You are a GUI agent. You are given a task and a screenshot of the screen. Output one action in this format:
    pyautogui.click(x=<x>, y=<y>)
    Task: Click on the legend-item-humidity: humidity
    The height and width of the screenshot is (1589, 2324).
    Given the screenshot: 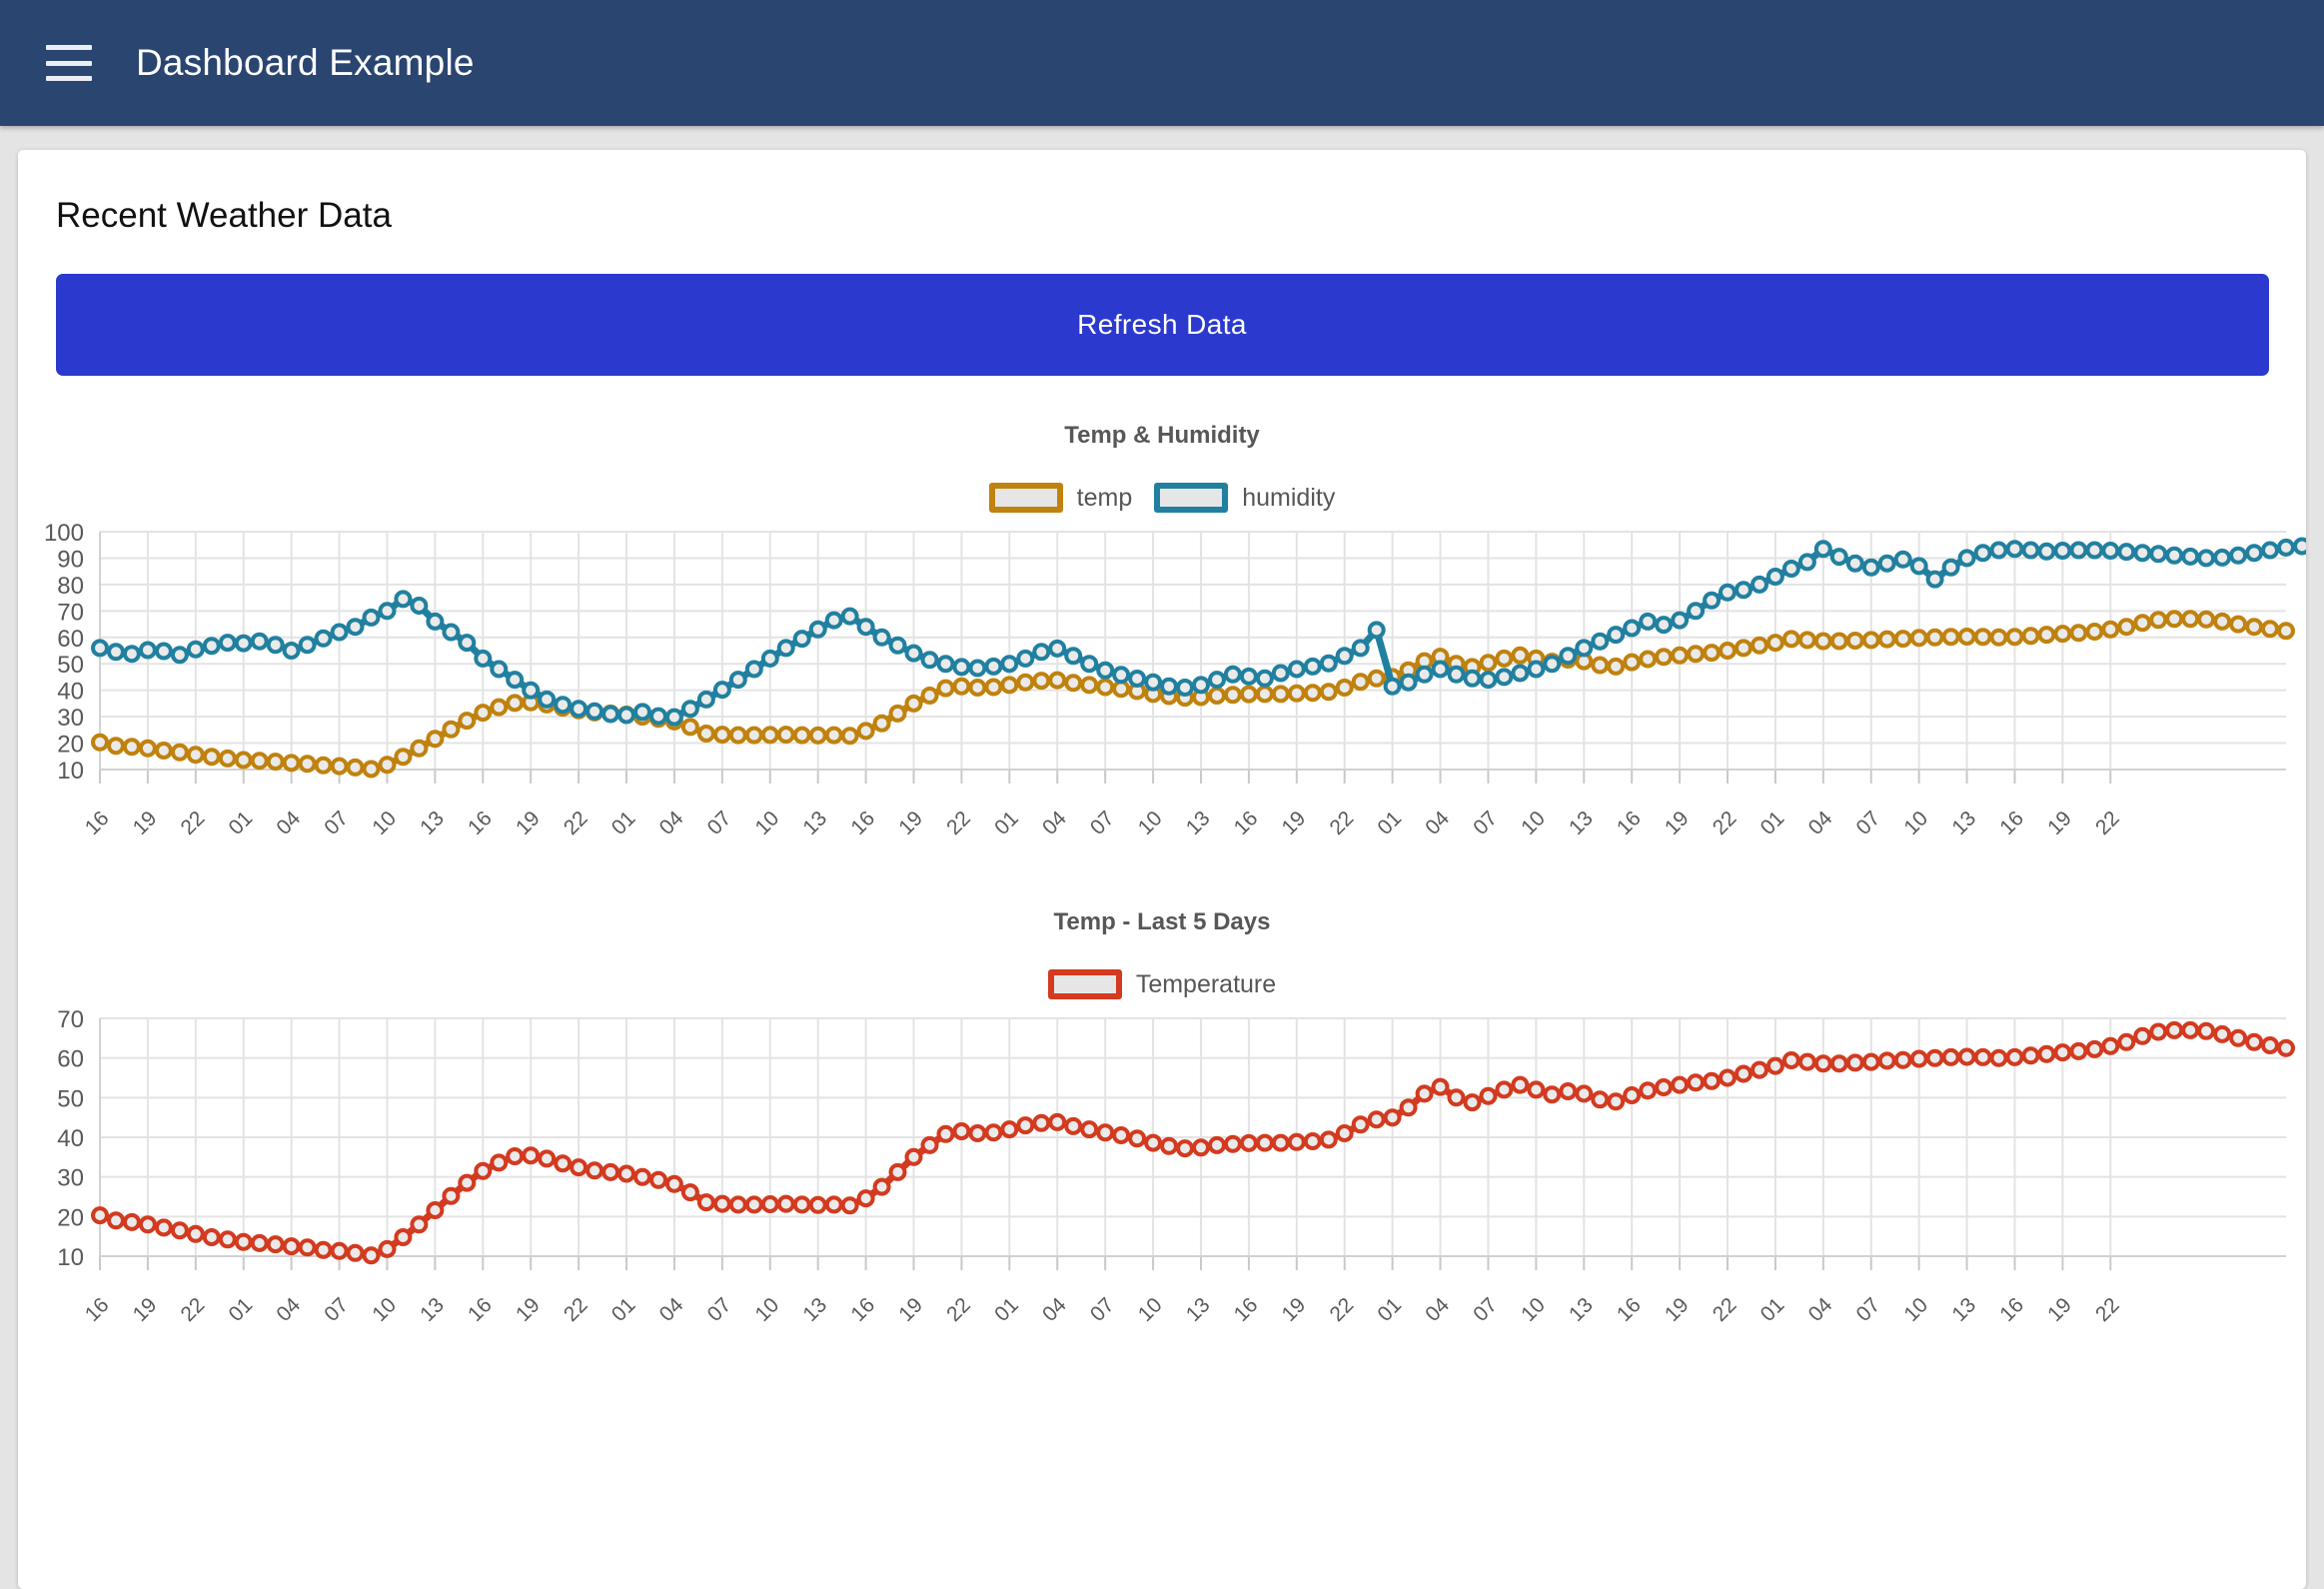 What is the action you would take?
    pyautogui.click(x=1244, y=498)
    